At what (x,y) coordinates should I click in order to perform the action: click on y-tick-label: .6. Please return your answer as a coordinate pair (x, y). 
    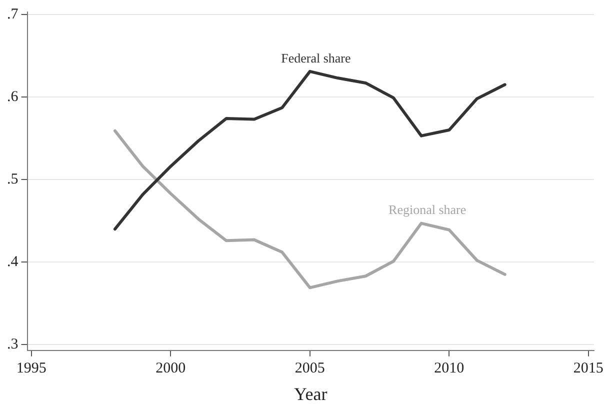
    Looking at the image, I should click on (13, 96).